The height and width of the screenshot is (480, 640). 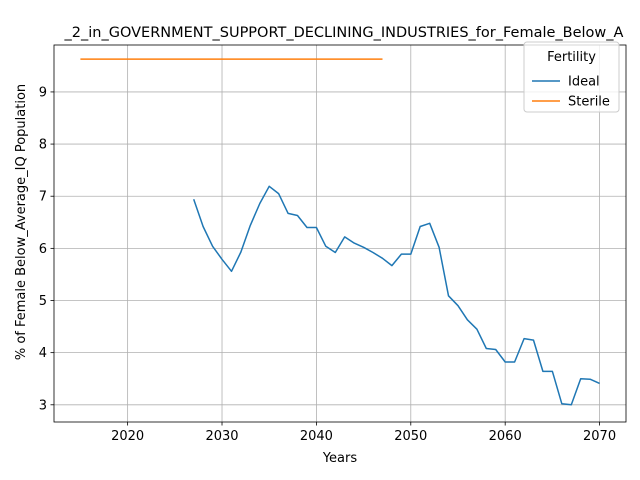 What do you see at coordinates (21, 222) in the screenshot?
I see `y-axis-label: % of Female Below_Average_IQ Population` at bounding box center [21, 222].